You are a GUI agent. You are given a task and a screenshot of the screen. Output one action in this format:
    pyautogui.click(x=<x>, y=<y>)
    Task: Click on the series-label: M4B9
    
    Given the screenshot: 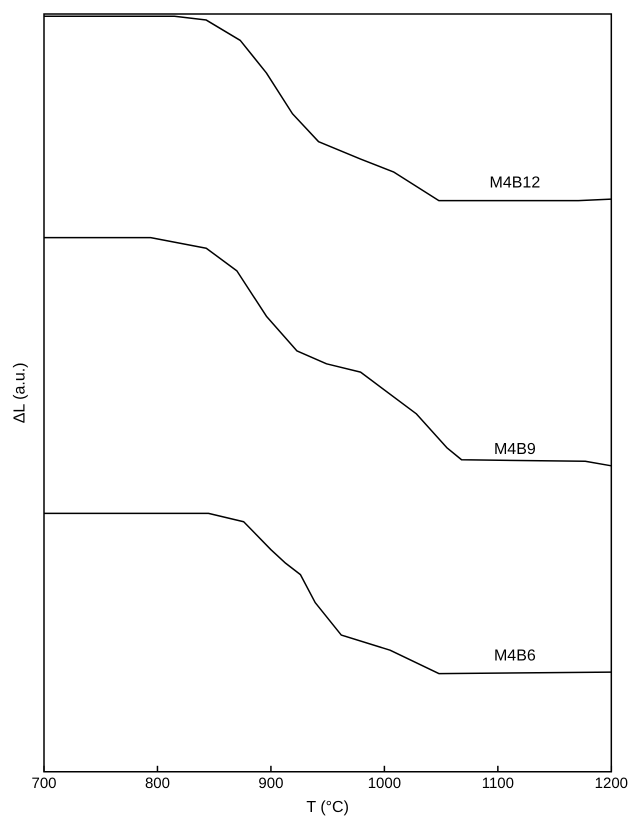 What is the action you would take?
    pyautogui.click(x=515, y=449)
    